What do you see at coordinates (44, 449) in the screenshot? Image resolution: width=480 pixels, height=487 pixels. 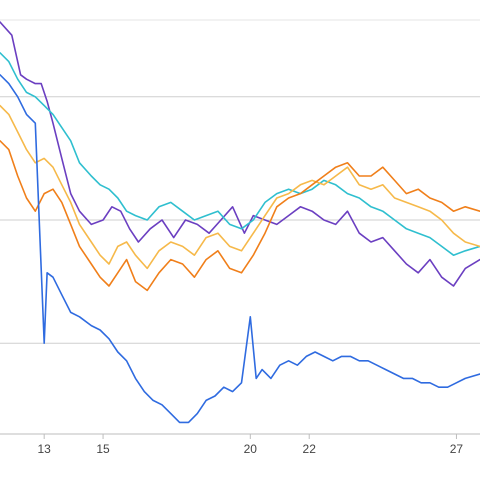 I see `x-tick-label-0: 13` at bounding box center [44, 449].